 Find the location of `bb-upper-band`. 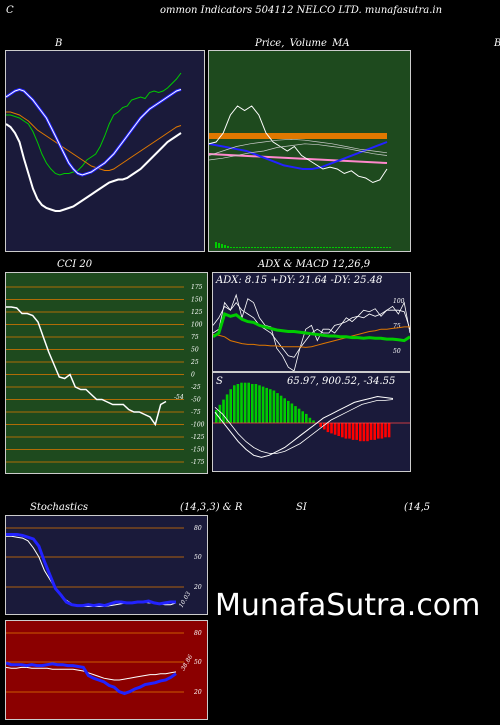

bb-upper-band is located at coordinates (94, 124).